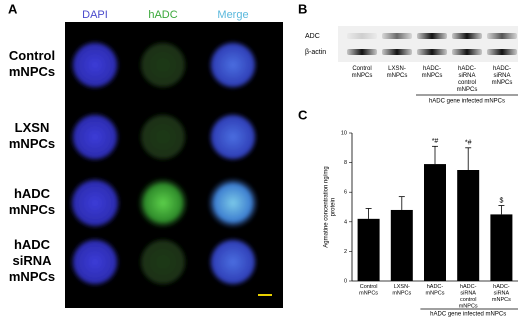 This screenshot has width=529, height=318. I want to click on significance-label: $, so click(501, 200).